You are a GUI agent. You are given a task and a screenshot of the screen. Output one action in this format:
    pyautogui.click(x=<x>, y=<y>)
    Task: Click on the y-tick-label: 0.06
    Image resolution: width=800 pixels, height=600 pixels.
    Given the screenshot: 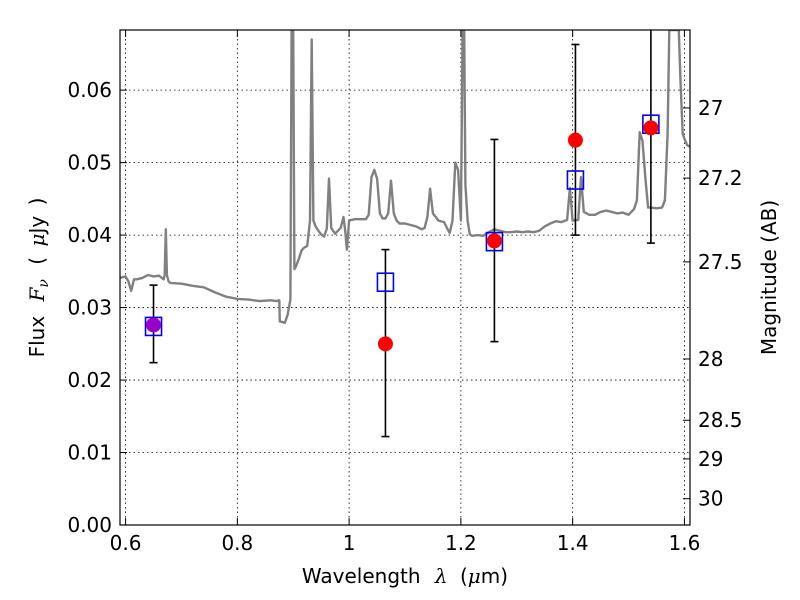 What is the action you would take?
    pyautogui.click(x=89, y=90)
    